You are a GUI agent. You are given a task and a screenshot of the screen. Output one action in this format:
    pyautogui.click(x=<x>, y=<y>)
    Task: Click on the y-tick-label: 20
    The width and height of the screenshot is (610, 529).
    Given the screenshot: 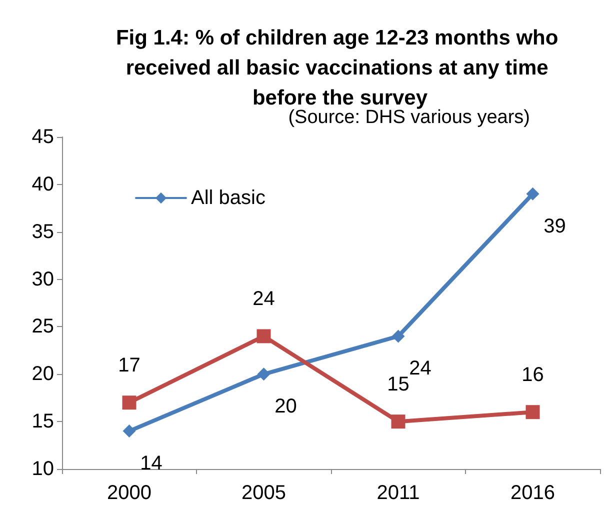 What is the action you would take?
    pyautogui.click(x=43, y=374)
    